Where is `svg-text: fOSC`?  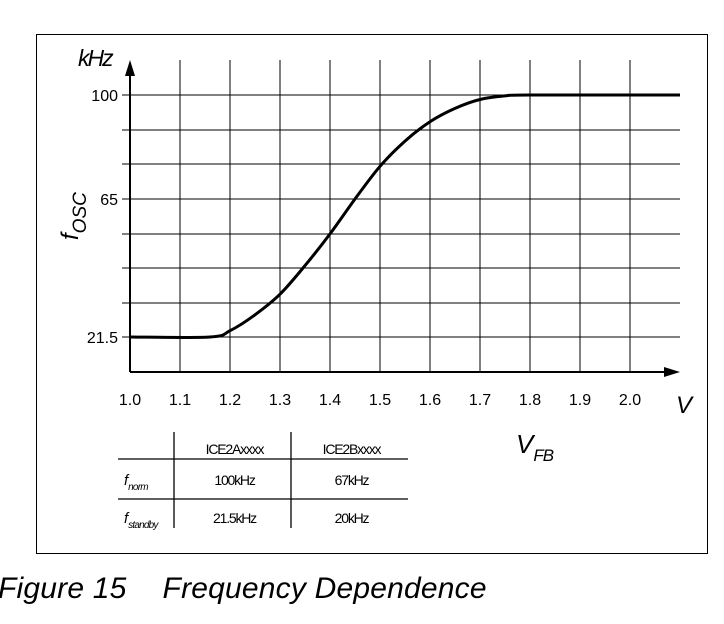
svg-text: fOSC is located at coordinates (74, 216).